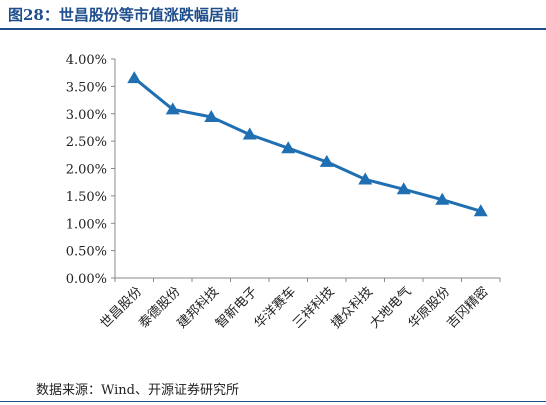 The height and width of the screenshot is (405, 546). I want to click on y-tick-label: 2.50%, so click(86, 142).